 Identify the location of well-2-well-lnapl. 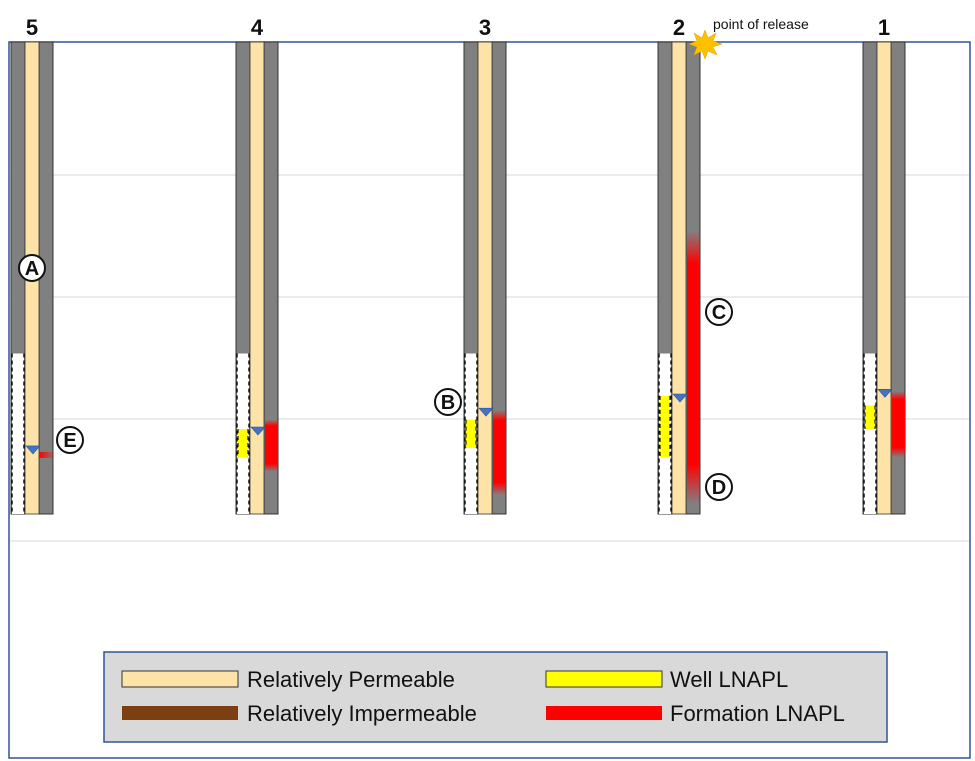
(665, 427).